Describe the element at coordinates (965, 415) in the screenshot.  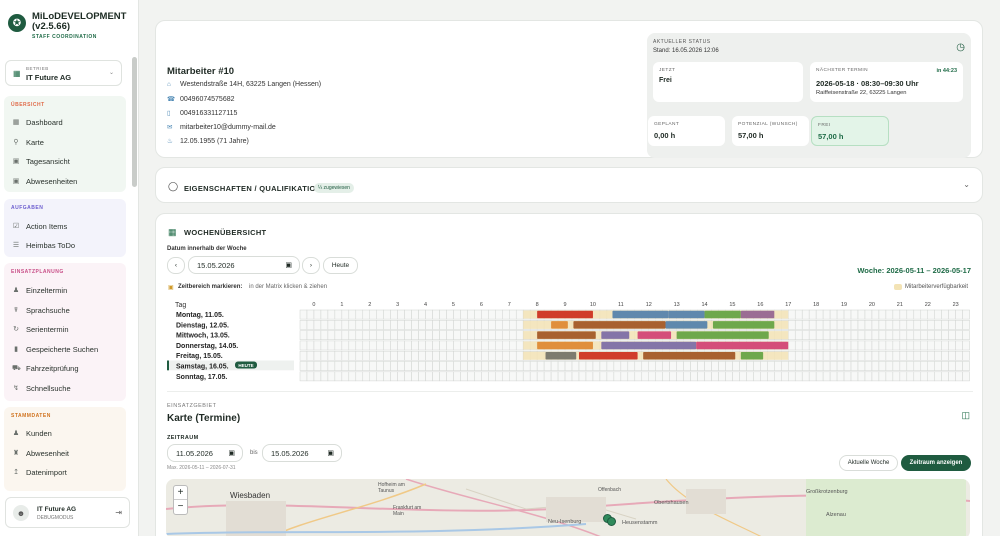
I see `map-icon: ◫` at that location.